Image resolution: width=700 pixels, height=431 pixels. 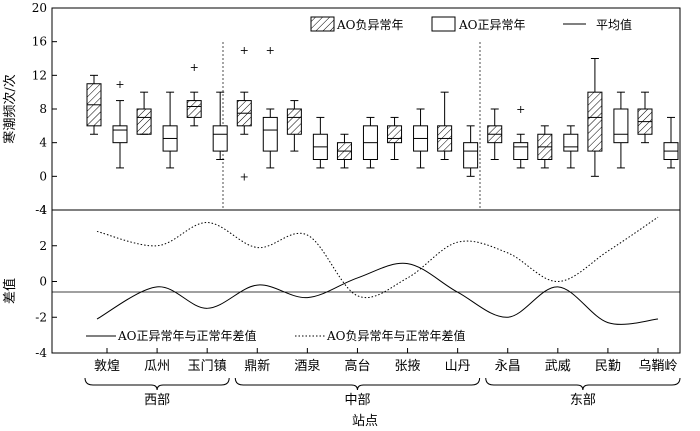 What do you see at coordinates (458, 366) in the screenshot?
I see `x-tick-label: 山丹` at bounding box center [458, 366].